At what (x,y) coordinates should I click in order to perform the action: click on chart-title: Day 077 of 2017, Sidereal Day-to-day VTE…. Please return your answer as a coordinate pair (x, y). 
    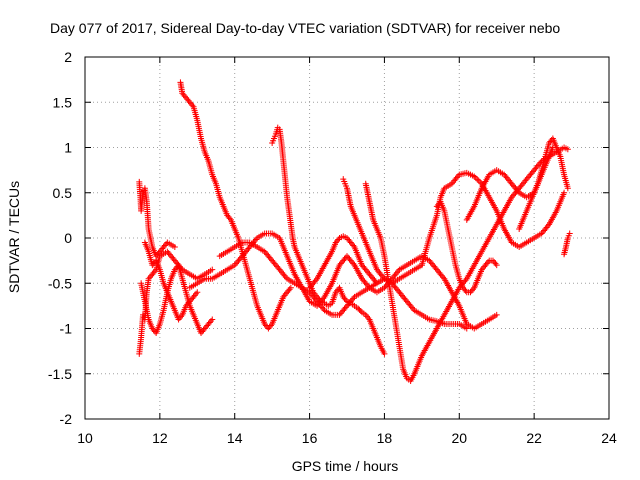
    Looking at the image, I should click on (305, 28).